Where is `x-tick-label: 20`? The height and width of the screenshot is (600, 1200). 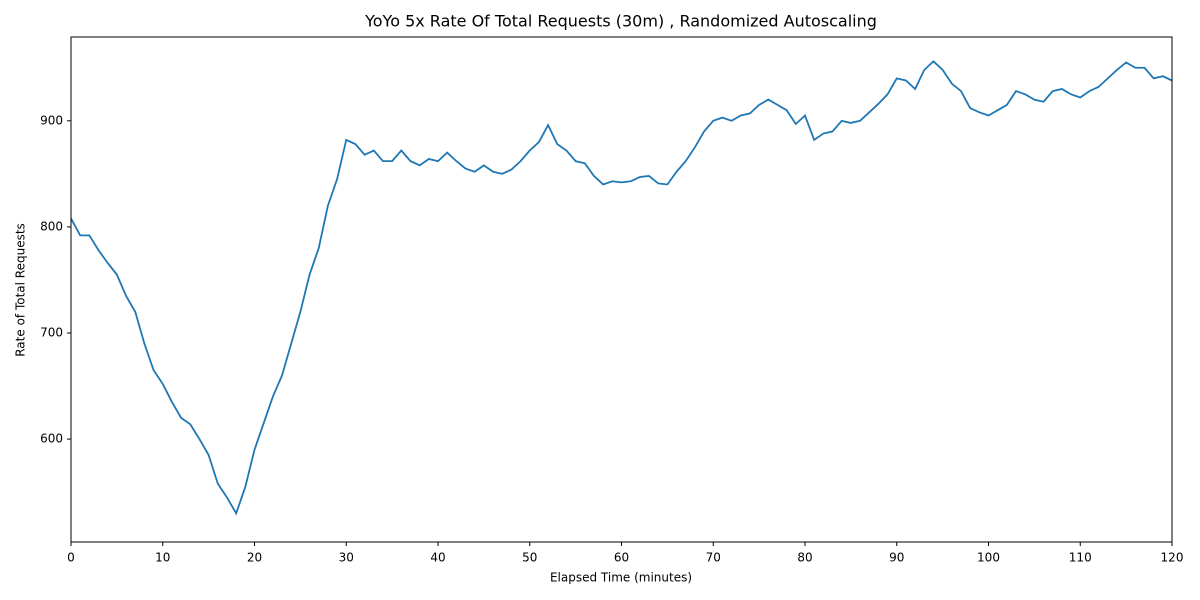 x-tick-label: 20 is located at coordinates (254, 558).